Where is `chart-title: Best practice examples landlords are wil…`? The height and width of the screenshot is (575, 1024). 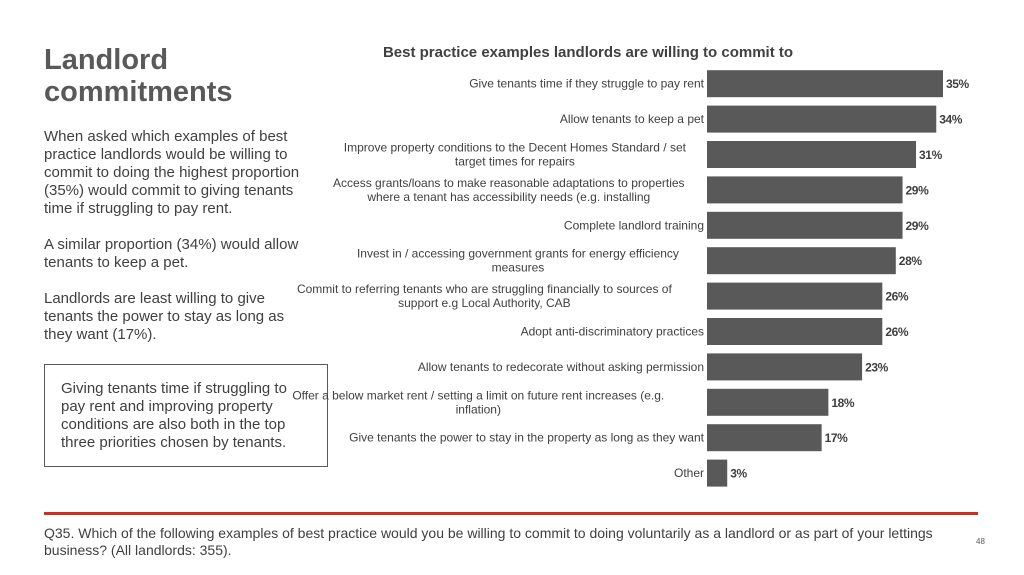
chart-title: Best practice examples landlords are wil… is located at coordinates (588, 52).